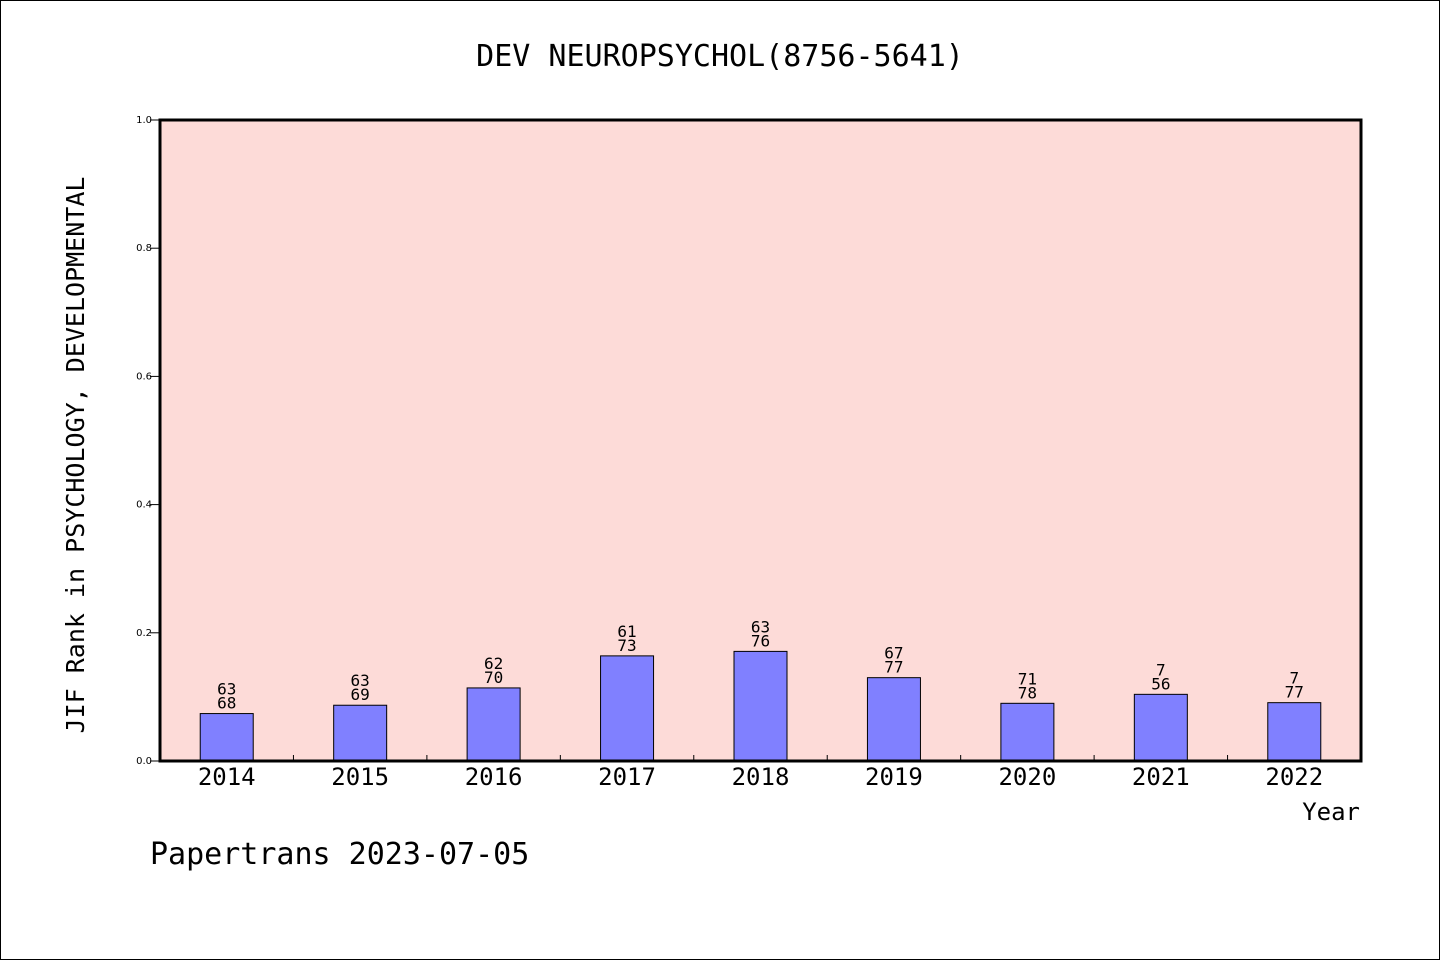 The image size is (1440, 960). What do you see at coordinates (893, 719) in the screenshot?
I see `bar-2019` at bounding box center [893, 719].